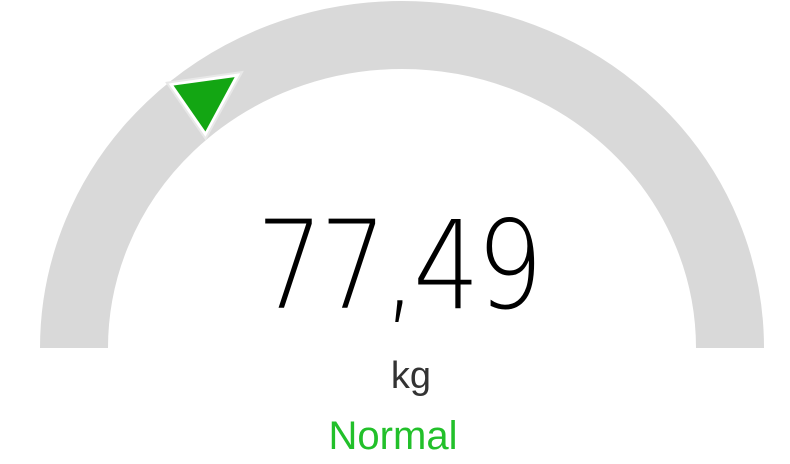  What do you see at coordinates (204, 105) in the screenshot?
I see `triangle-pointer-icon` at bounding box center [204, 105].